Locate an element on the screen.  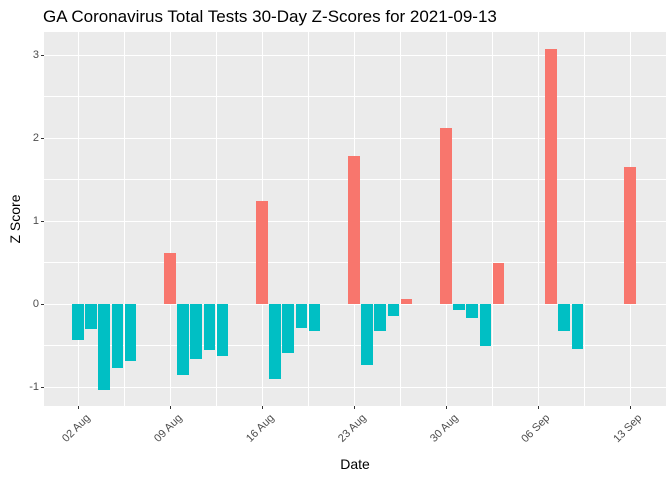
x-tick-label: 13 Sep is located at coordinates (628, 429).